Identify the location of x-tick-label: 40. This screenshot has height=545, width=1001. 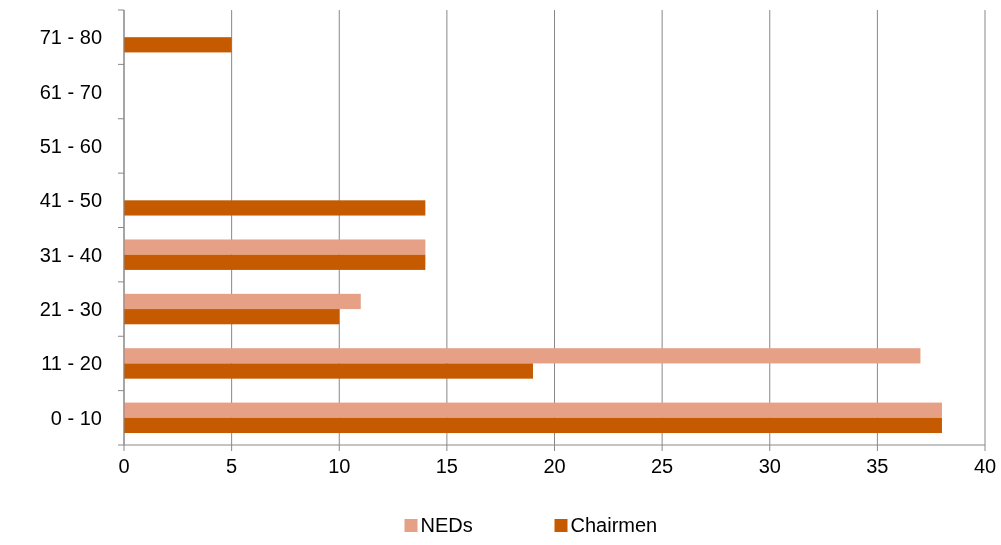
(985, 466).